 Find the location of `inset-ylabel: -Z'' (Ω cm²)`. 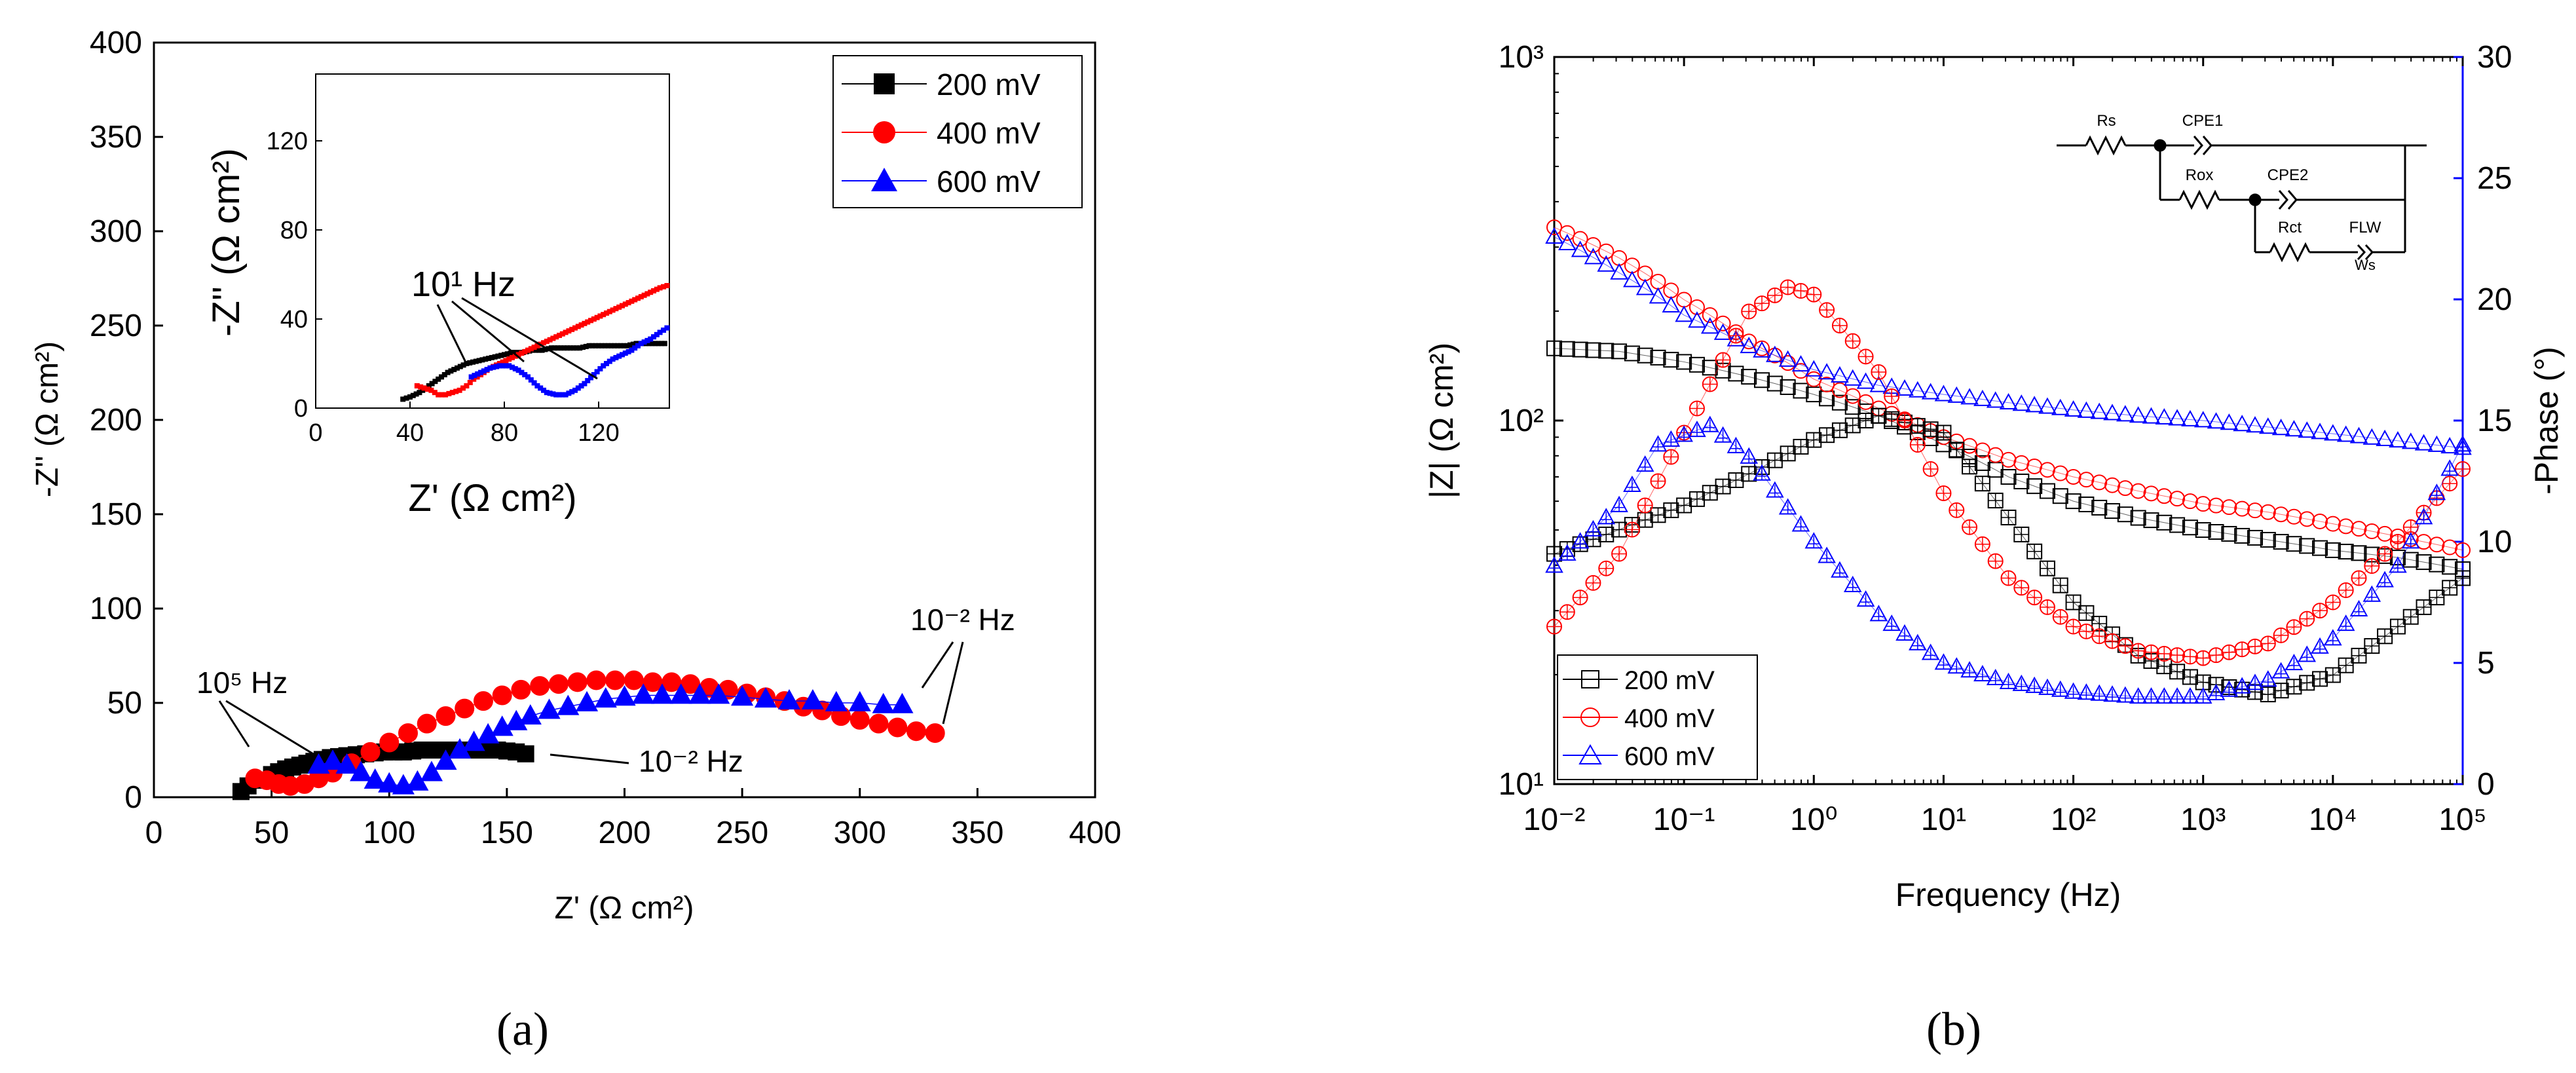

inset-ylabel: -Z'' (Ω cm²) is located at coordinates (226, 242).